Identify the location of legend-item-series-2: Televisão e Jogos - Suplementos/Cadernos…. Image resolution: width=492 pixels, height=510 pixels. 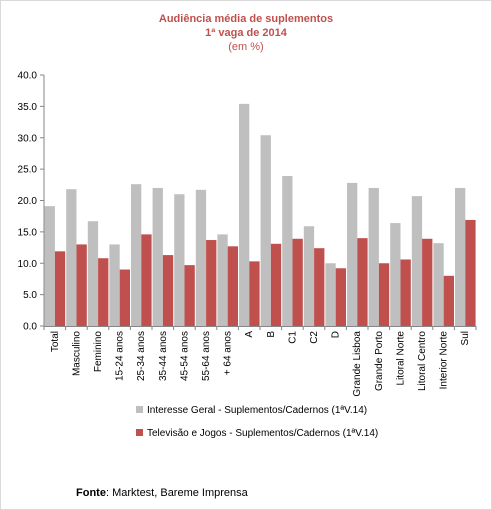
(257, 434).